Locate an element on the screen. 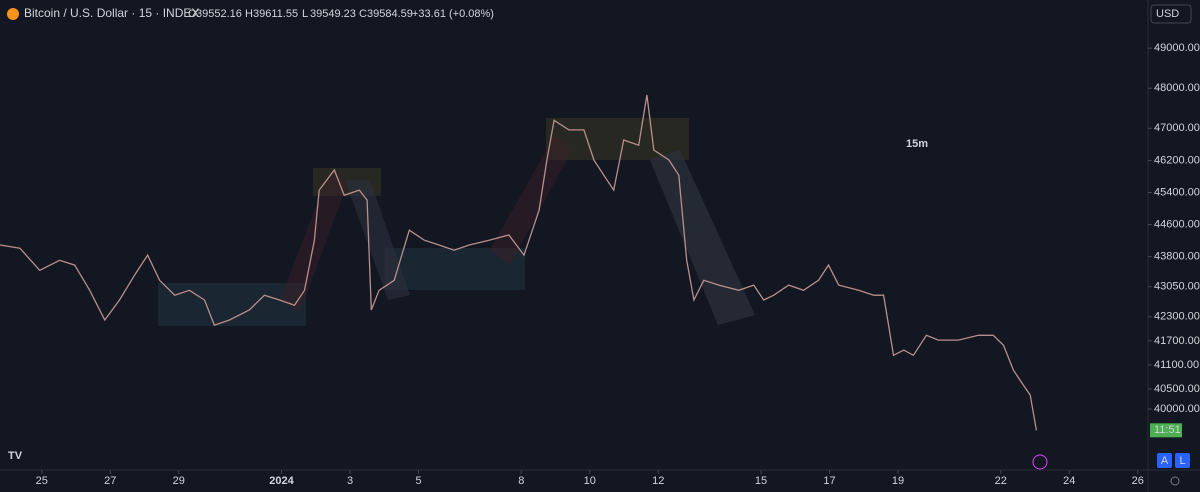 Image resolution: width=1200 pixels, height=492 pixels. x-tick-label: 2024 is located at coordinates (281, 481).